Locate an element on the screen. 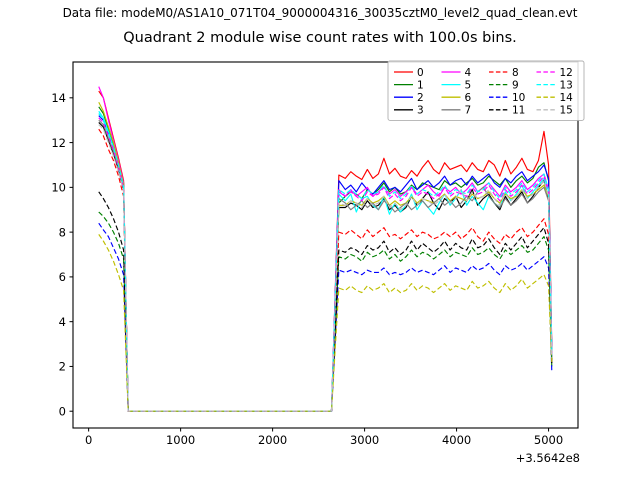 The height and width of the screenshot is (480, 640). legend-label-10: 10 is located at coordinates (518, 98).